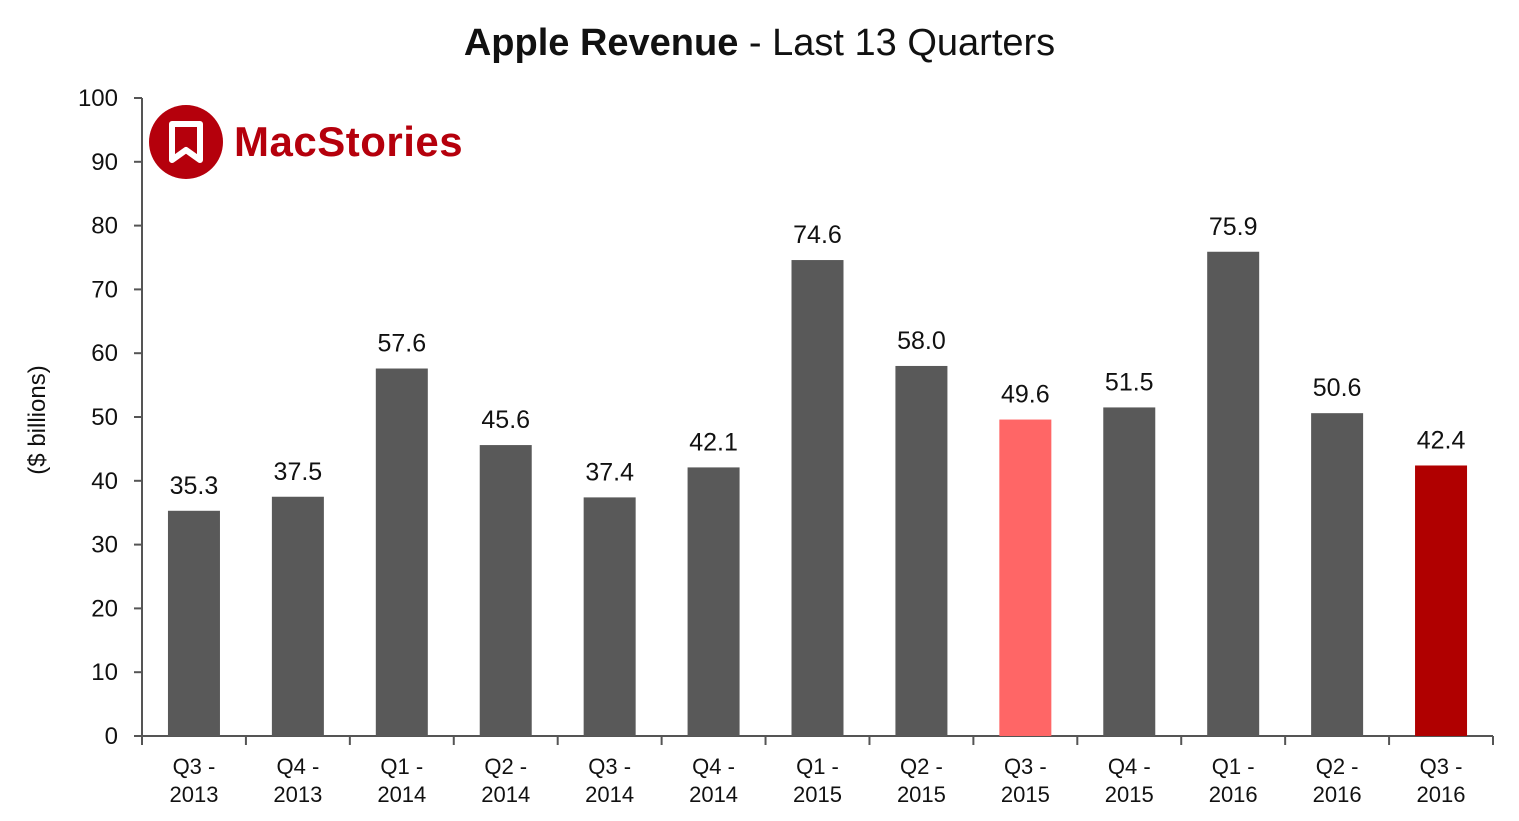 The height and width of the screenshot is (821, 1519). I want to click on y-tick-label: 70, so click(104, 289).